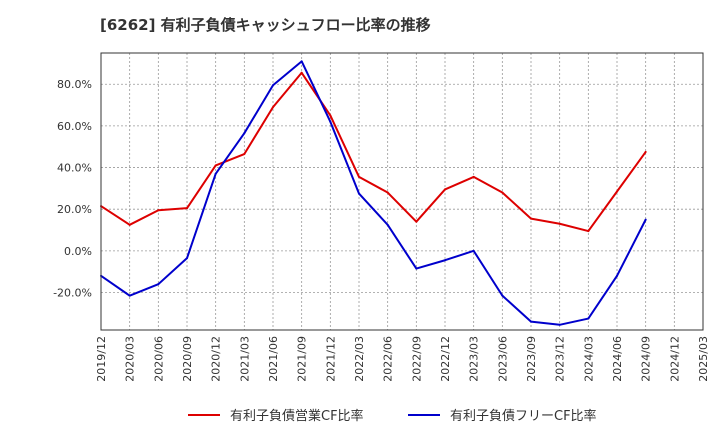 This screenshot has width=720, height=440. Describe the element at coordinates (72, 188) in the screenshot. I see `y-axis: -20.0% 0.0% 20.0% 40.0% 60.0% 80.0%` at that location.